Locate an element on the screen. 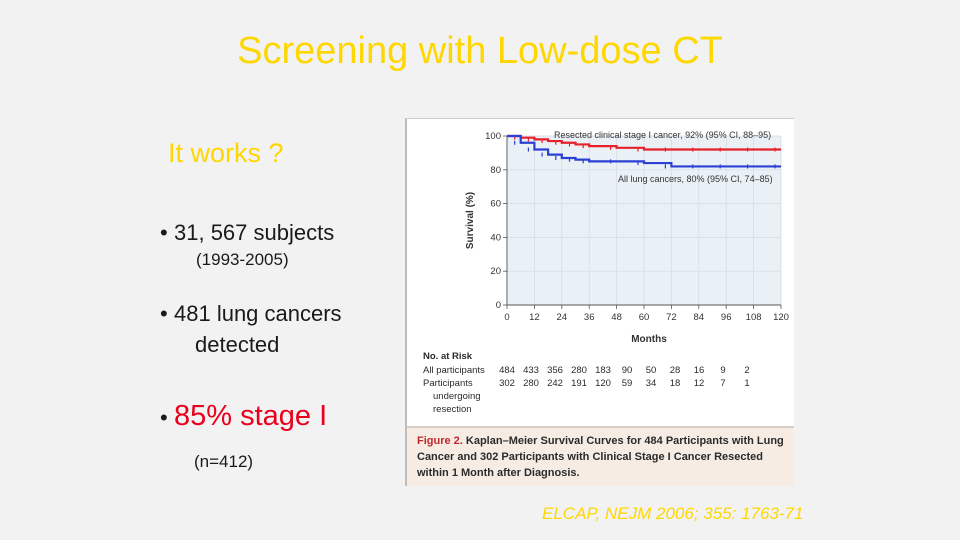 The width and height of the screenshot is (960, 540). risk-value: 59 is located at coordinates (627, 383).